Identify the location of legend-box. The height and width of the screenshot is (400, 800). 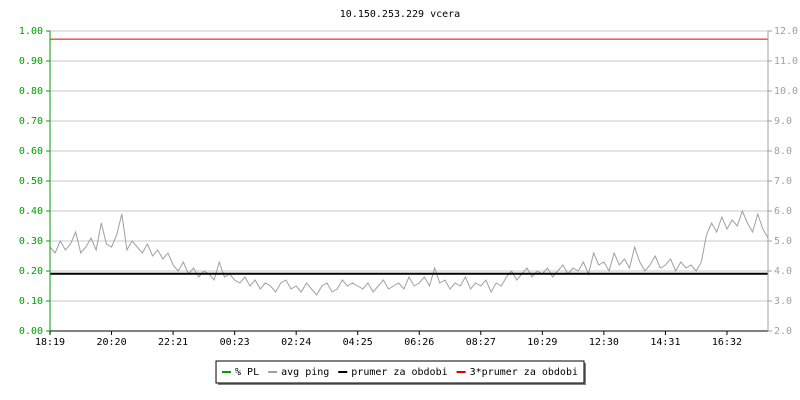
(400, 372).